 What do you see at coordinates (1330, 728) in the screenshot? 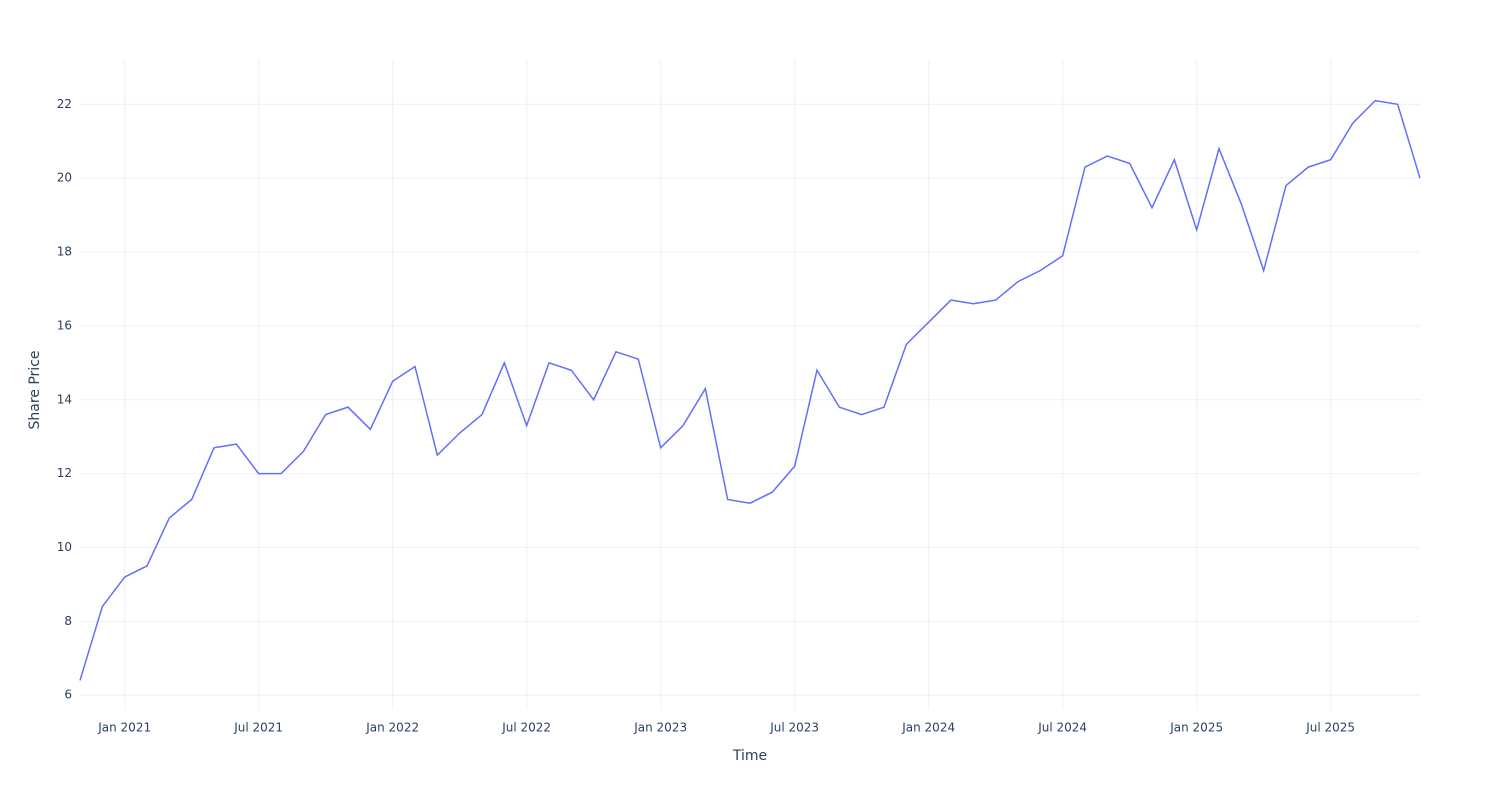
I see `x-tick-label: Jul 2025` at bounding box center [1330, 728].